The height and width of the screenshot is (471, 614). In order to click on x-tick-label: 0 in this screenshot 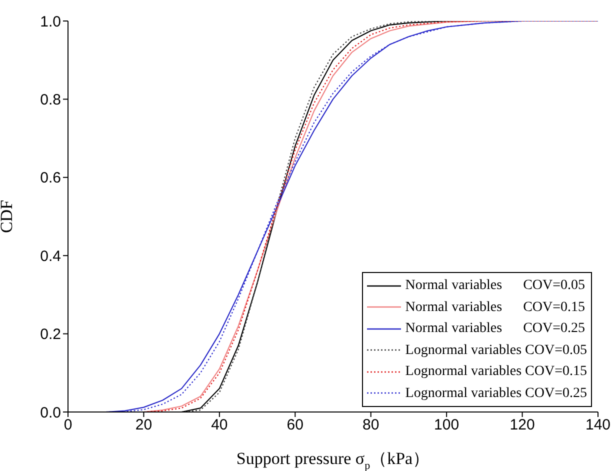, I will do `click(68, 425)`.